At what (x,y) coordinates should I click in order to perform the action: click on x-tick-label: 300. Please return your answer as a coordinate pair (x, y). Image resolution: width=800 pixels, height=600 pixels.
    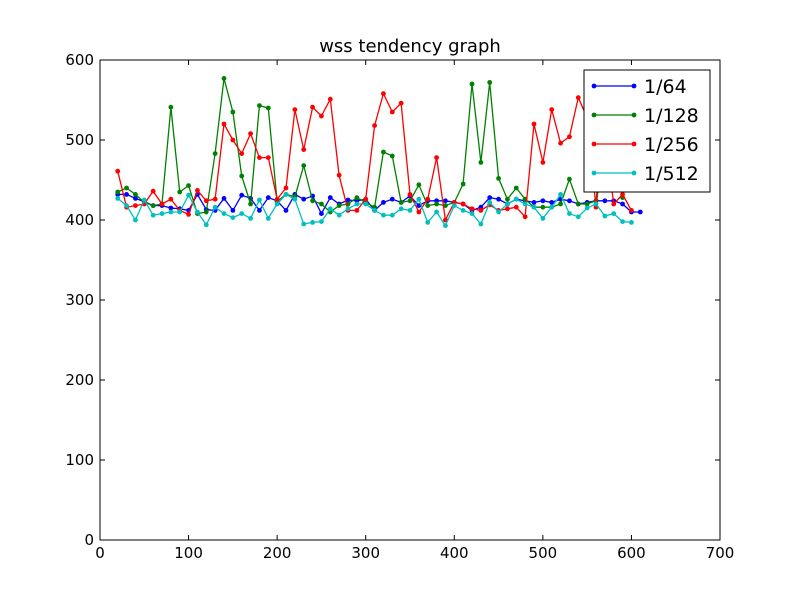
    Looking at the image, I should click on (365, 553).